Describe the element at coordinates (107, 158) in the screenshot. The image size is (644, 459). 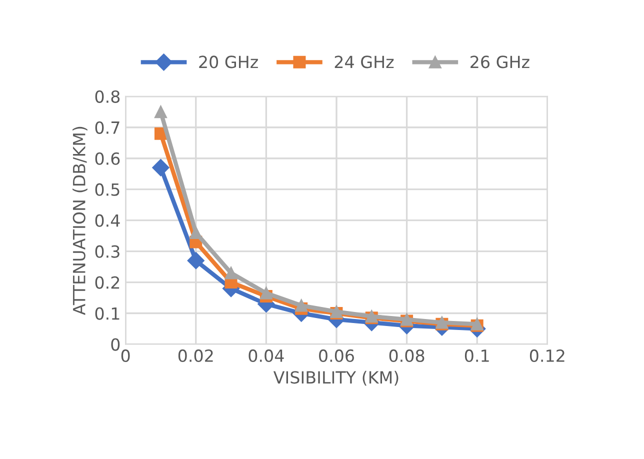
I see `y-tick-label: 0.6` at that location.